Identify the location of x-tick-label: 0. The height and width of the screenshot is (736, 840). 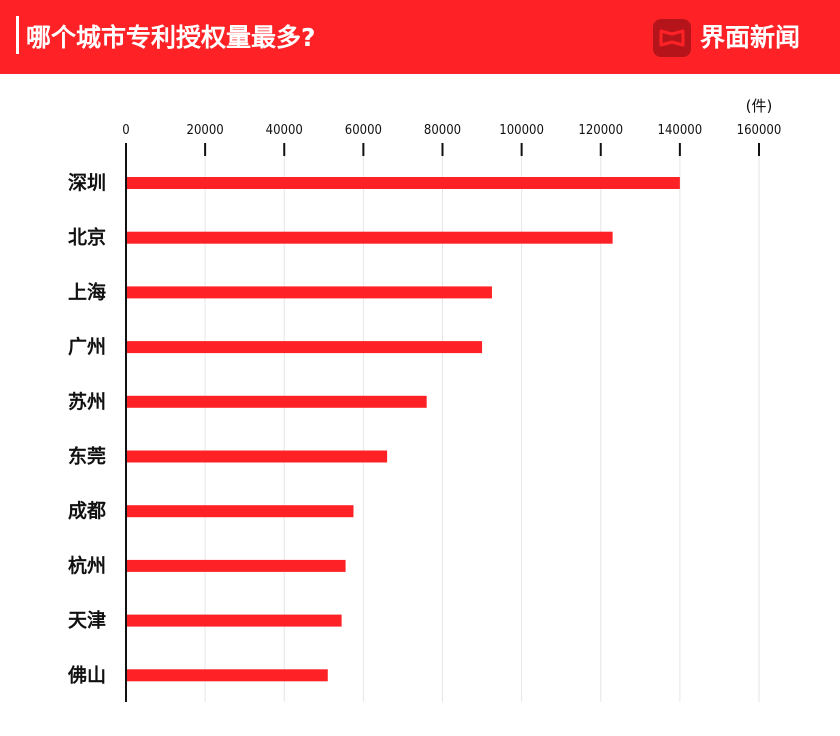
(125, 130).